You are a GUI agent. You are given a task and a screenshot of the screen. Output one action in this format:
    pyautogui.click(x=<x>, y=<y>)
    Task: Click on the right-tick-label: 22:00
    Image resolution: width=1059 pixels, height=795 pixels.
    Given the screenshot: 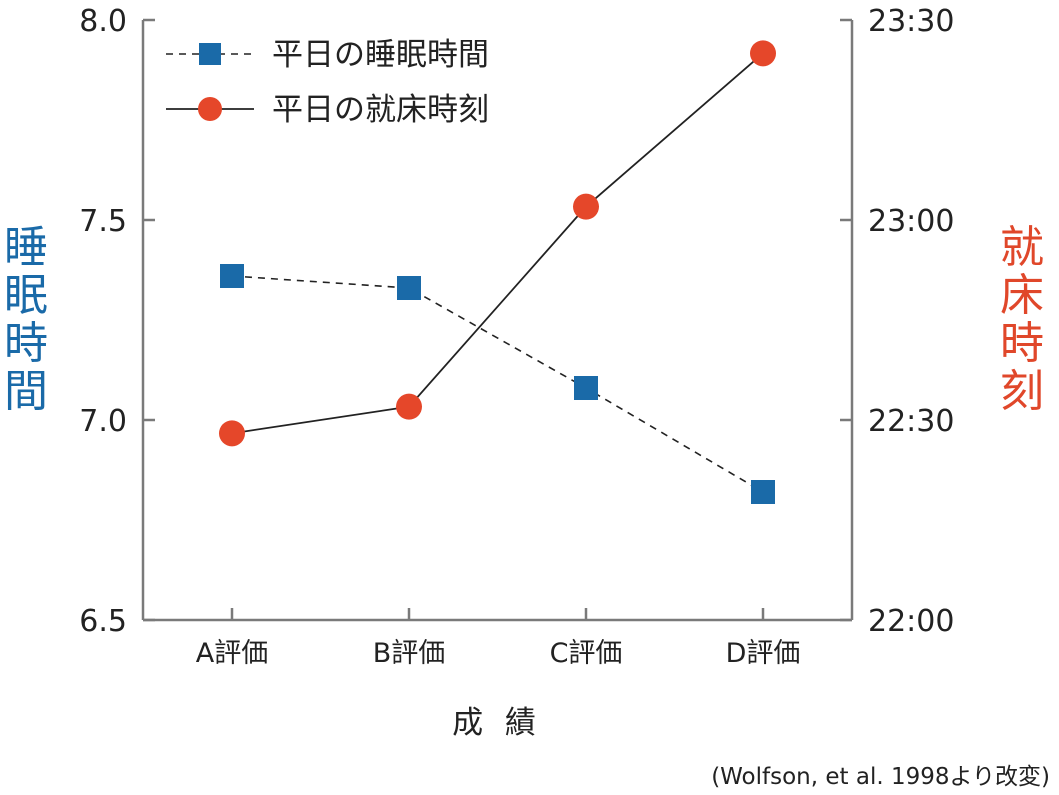 What is the action you would take?
    pyautogui.click(x=911, y=621)
    